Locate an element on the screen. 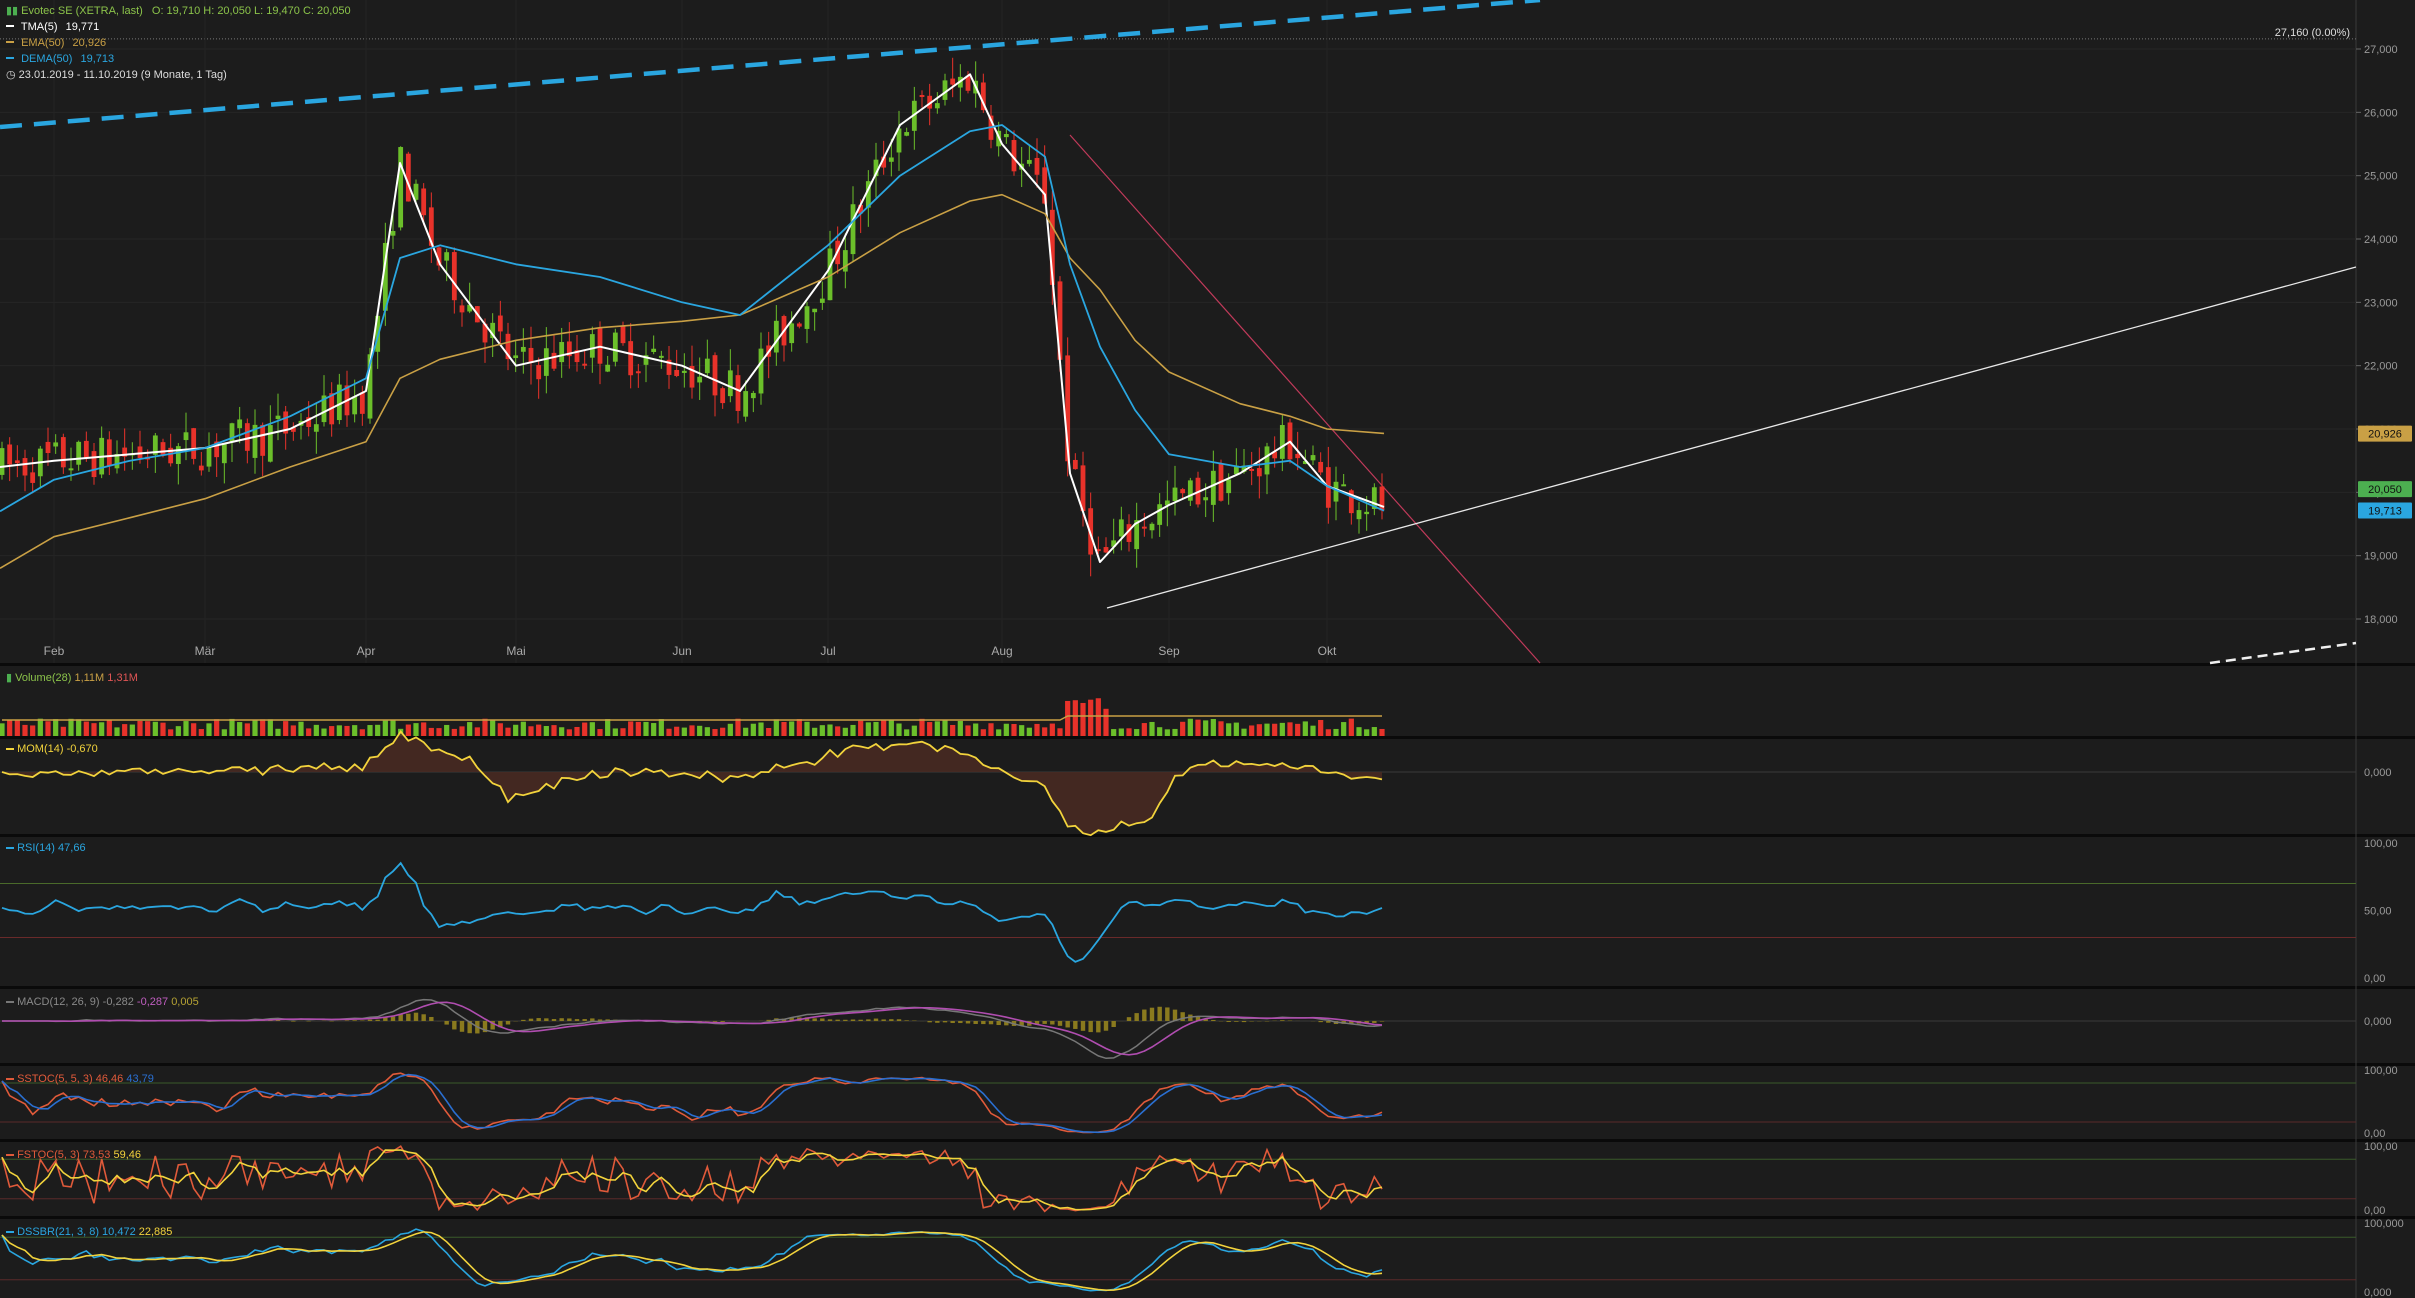  sstoc-v2: 43,79 is located at coordinates (140, 1079).